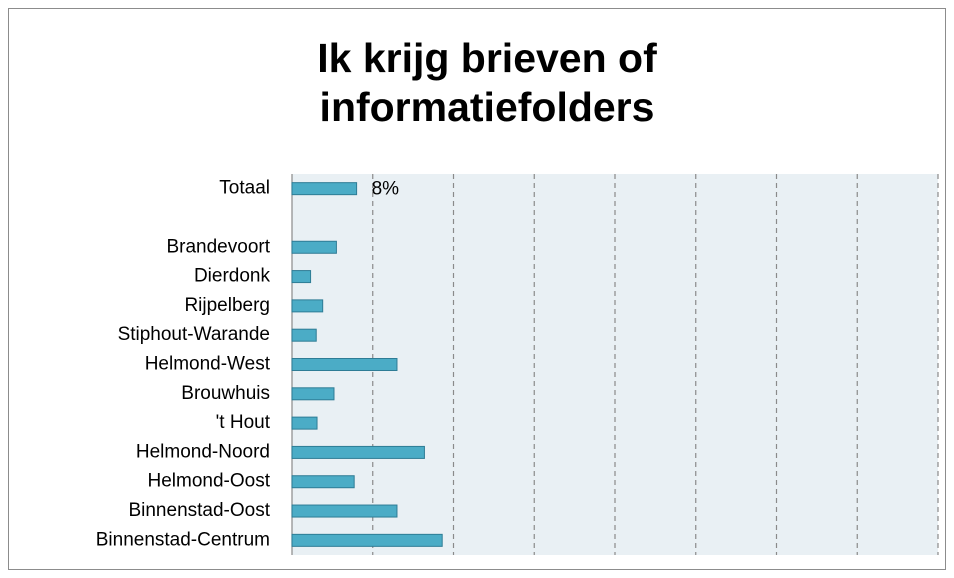 This screenshot has height=578, width=954. Describe the element at coordinates (194, 334) in the screenshot. I see `y-tick-label: Stiphout-Warande` at that location.